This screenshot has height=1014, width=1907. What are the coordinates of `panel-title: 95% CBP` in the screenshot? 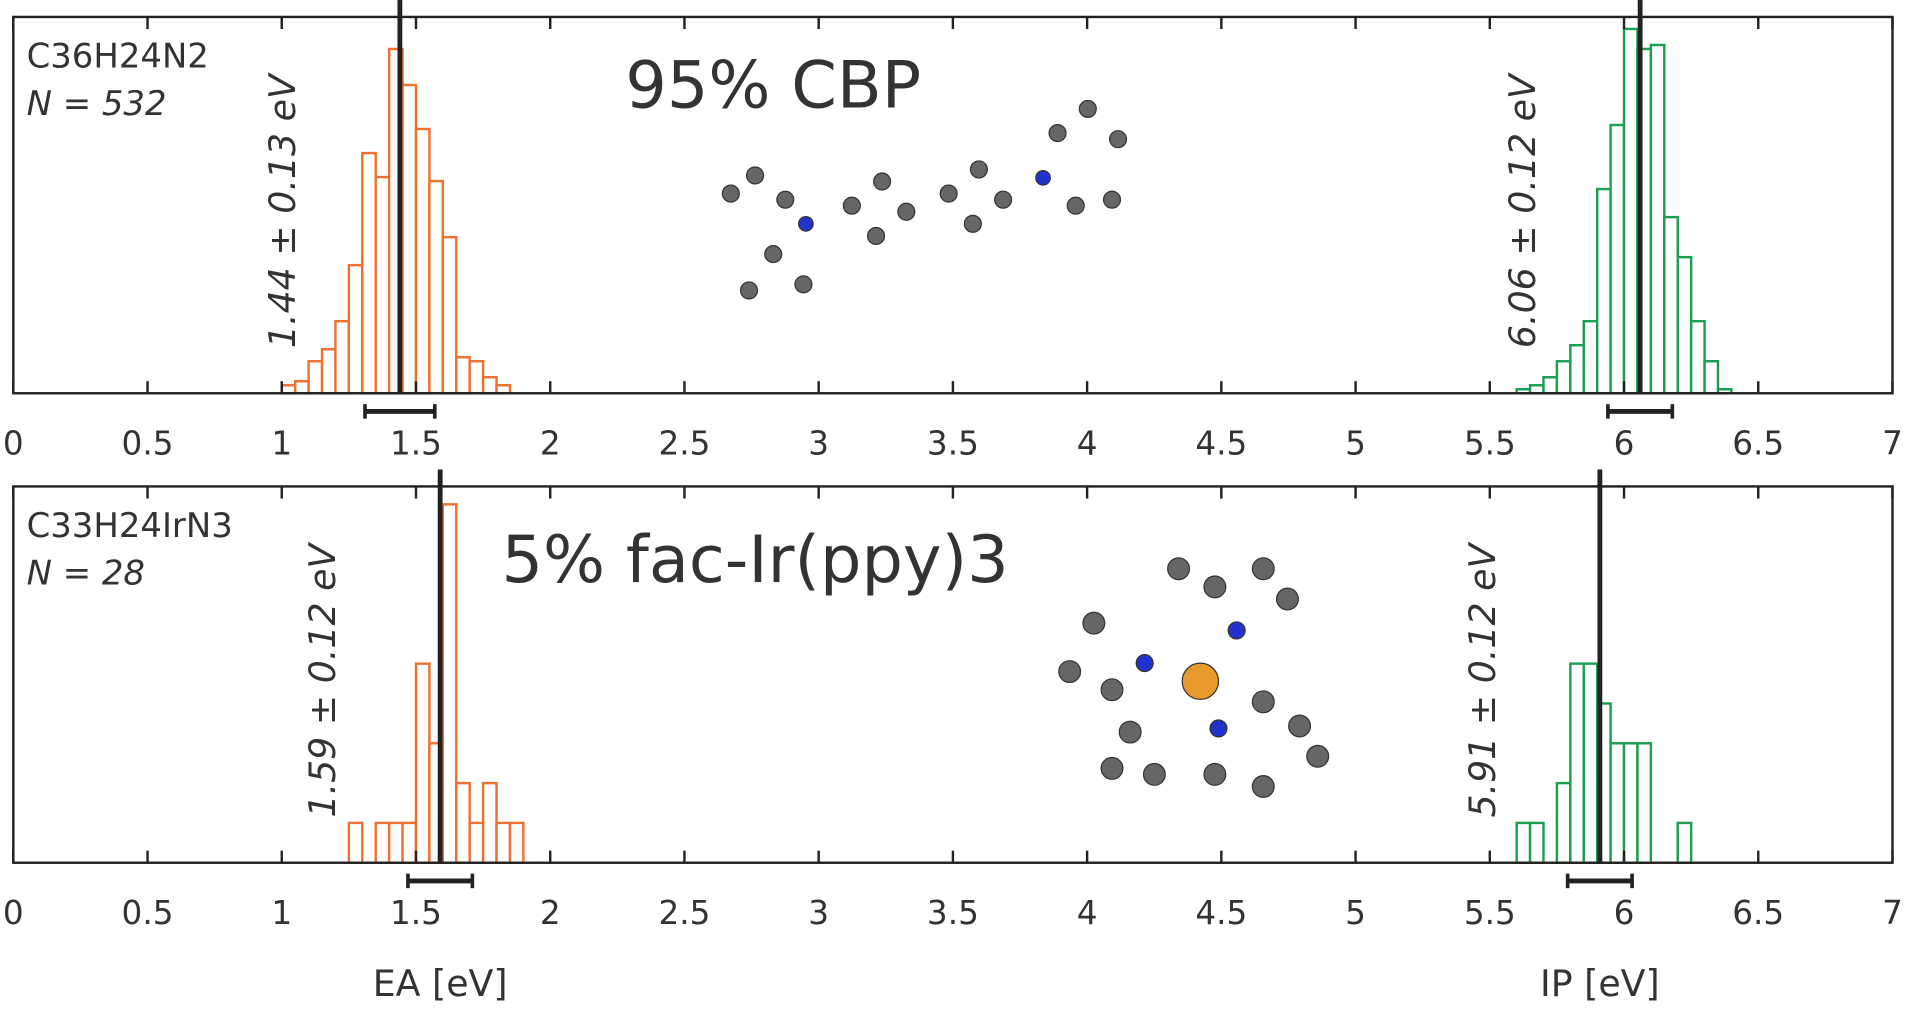 It's located at (773, 86).